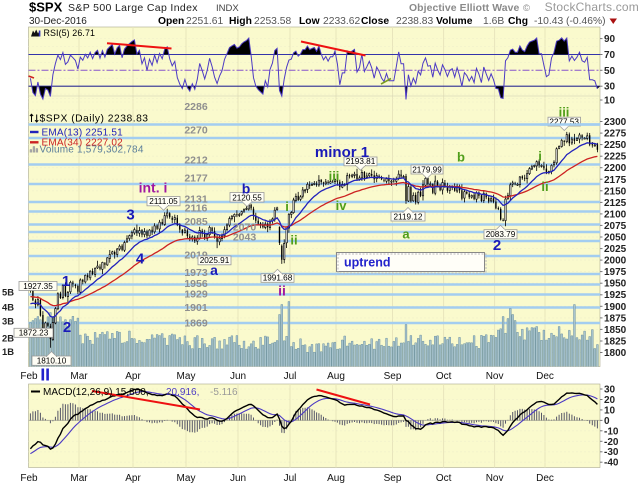  Describe the element at coordinates (615, 122) in the screenshot. I see `svg-text: 2300` at that location.